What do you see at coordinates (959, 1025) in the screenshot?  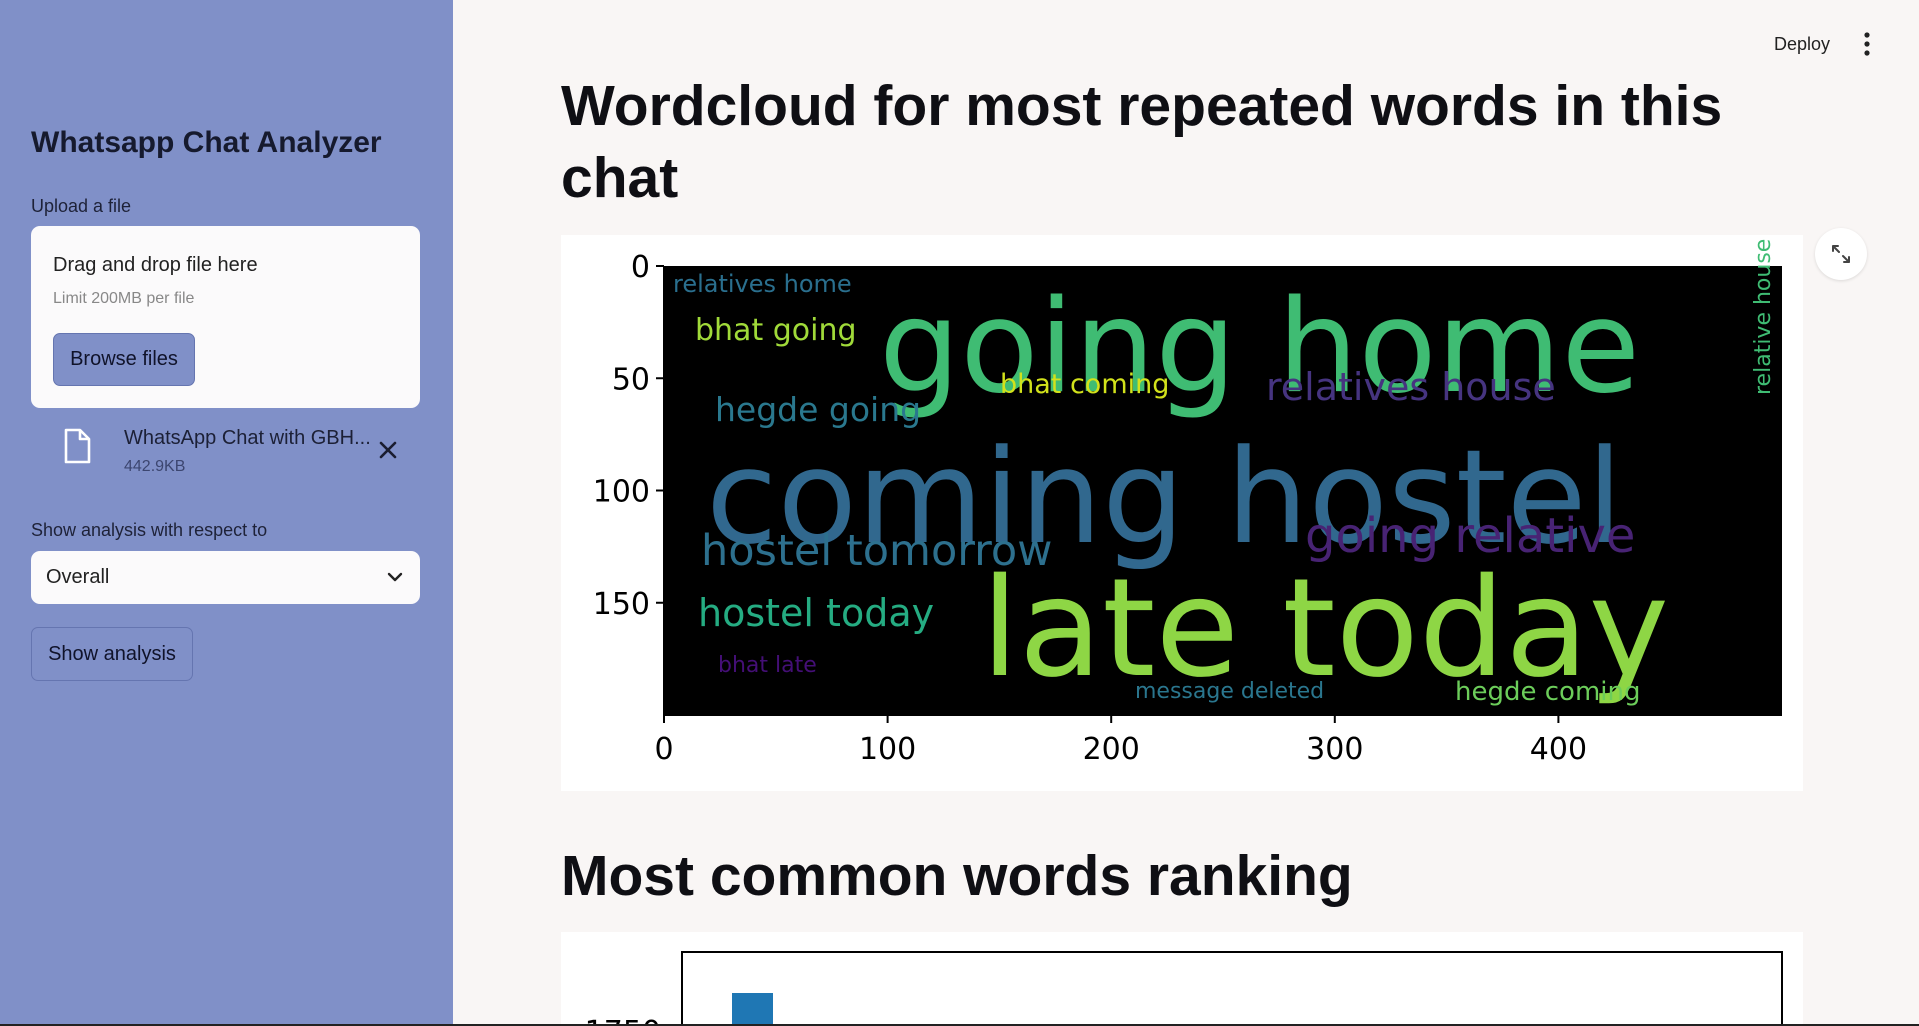 I see `window-bottom-edge` at bounding box center [959, 1025].